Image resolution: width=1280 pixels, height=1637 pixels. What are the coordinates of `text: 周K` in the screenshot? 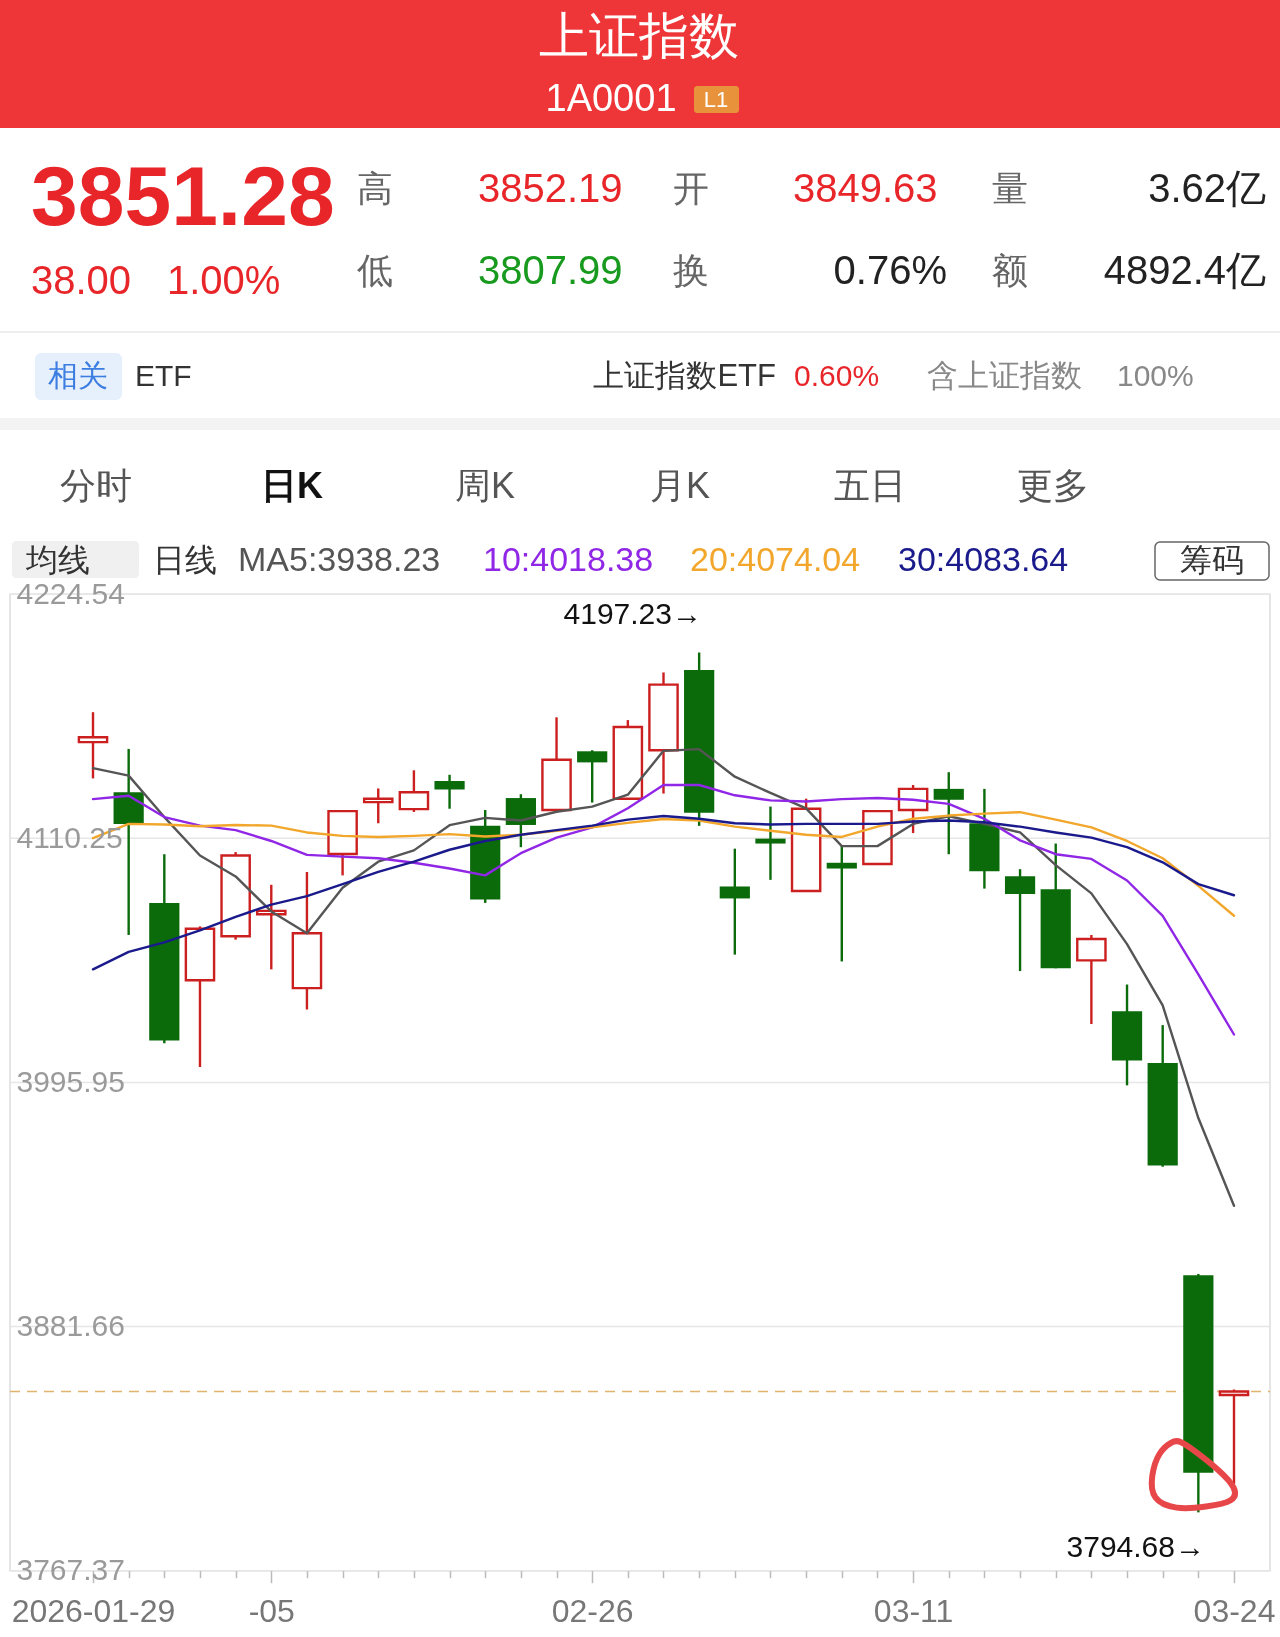 It's located at (485, 485).